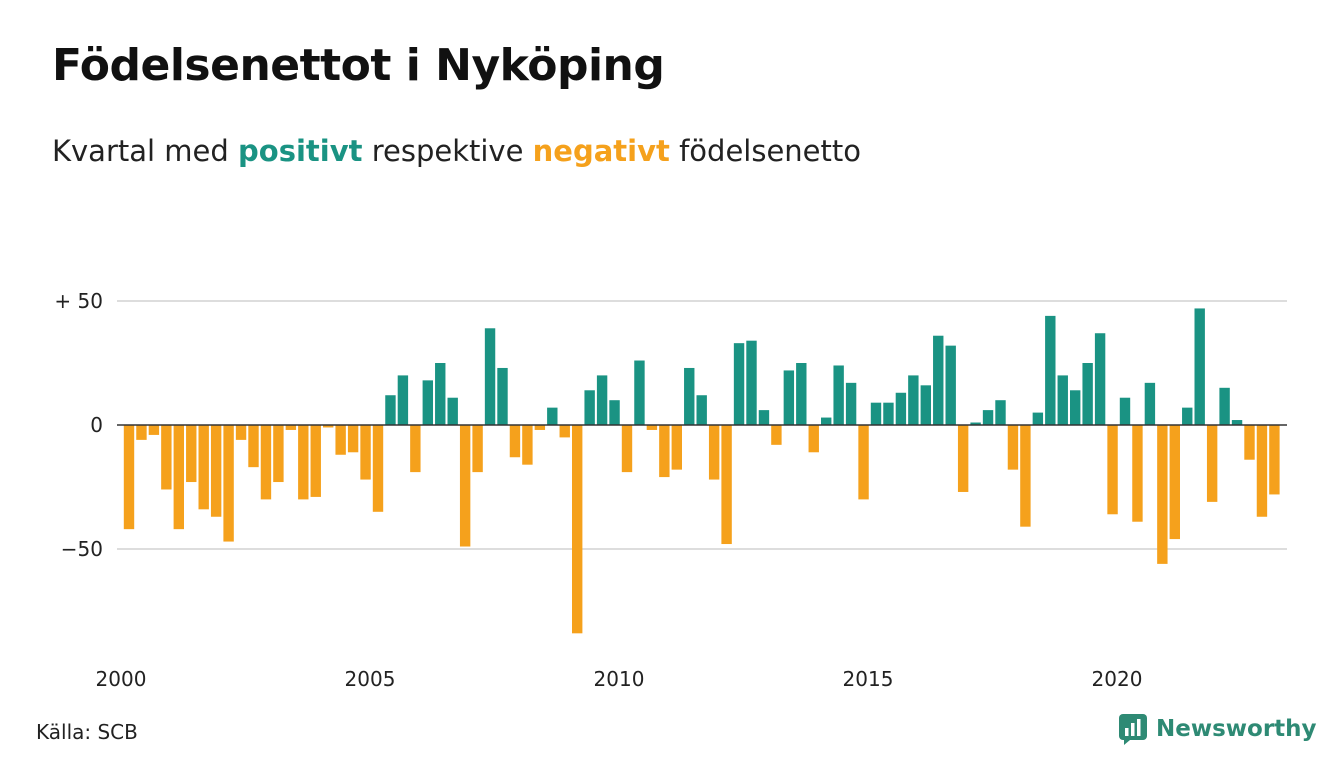  Describe the element at coordinates (82, 549) in the screenshot. I see `y-tick-label: −50` at that location.